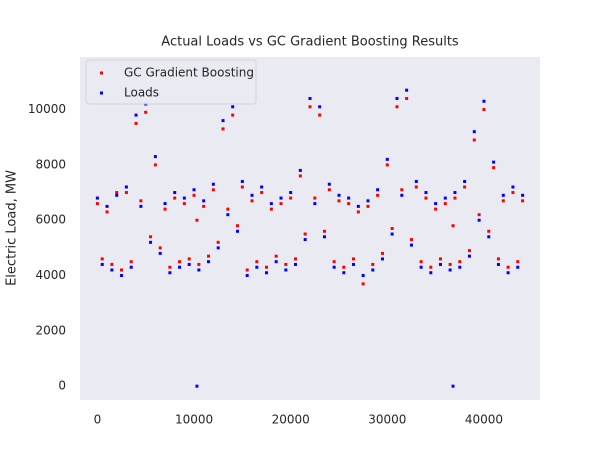  I want to click on x-tick-label: 30000, so click(387, 420).